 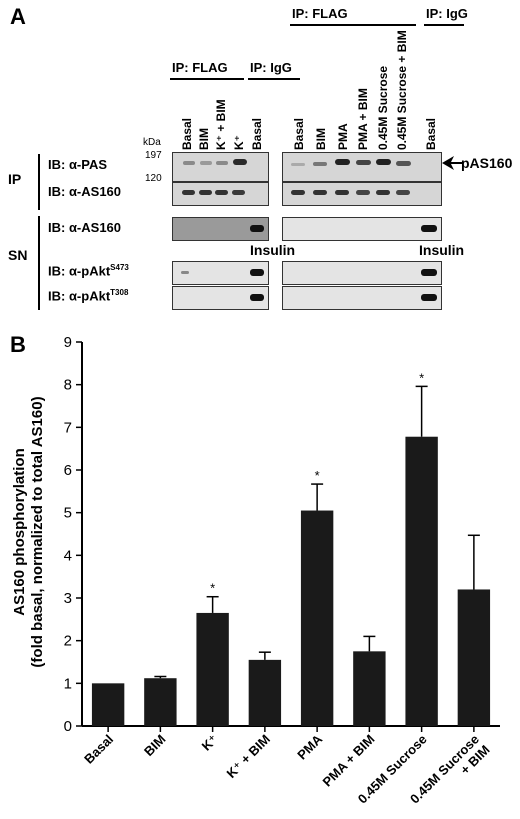 I want to click on panel-b-letter: B, so click(x=18, y=344).